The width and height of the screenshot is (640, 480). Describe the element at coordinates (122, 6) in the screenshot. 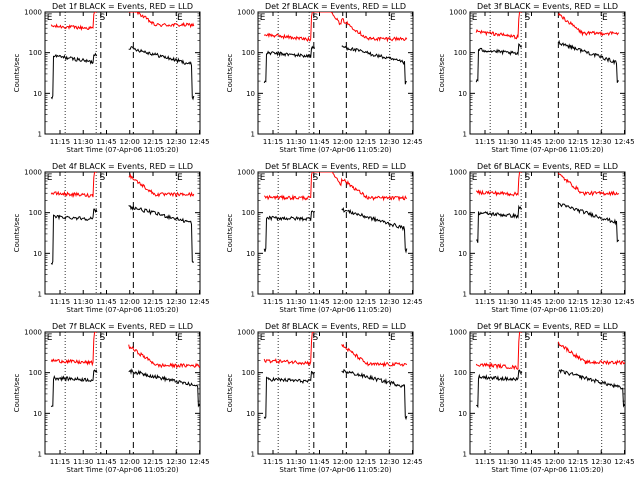

I see `panel-title: Det 1f BLACK = Events, RED = LLD` at that location.